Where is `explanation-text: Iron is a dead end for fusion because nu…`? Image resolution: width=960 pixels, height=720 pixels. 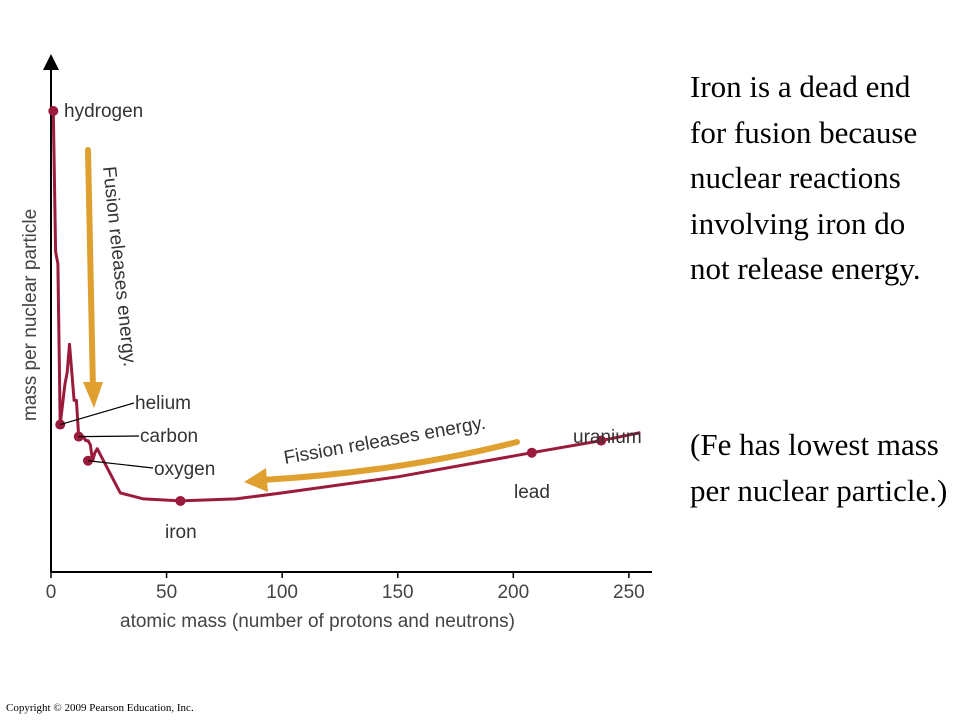 explanation-text: Iron is a dead end for fusion because nu… is located at coordinates (805, 177).